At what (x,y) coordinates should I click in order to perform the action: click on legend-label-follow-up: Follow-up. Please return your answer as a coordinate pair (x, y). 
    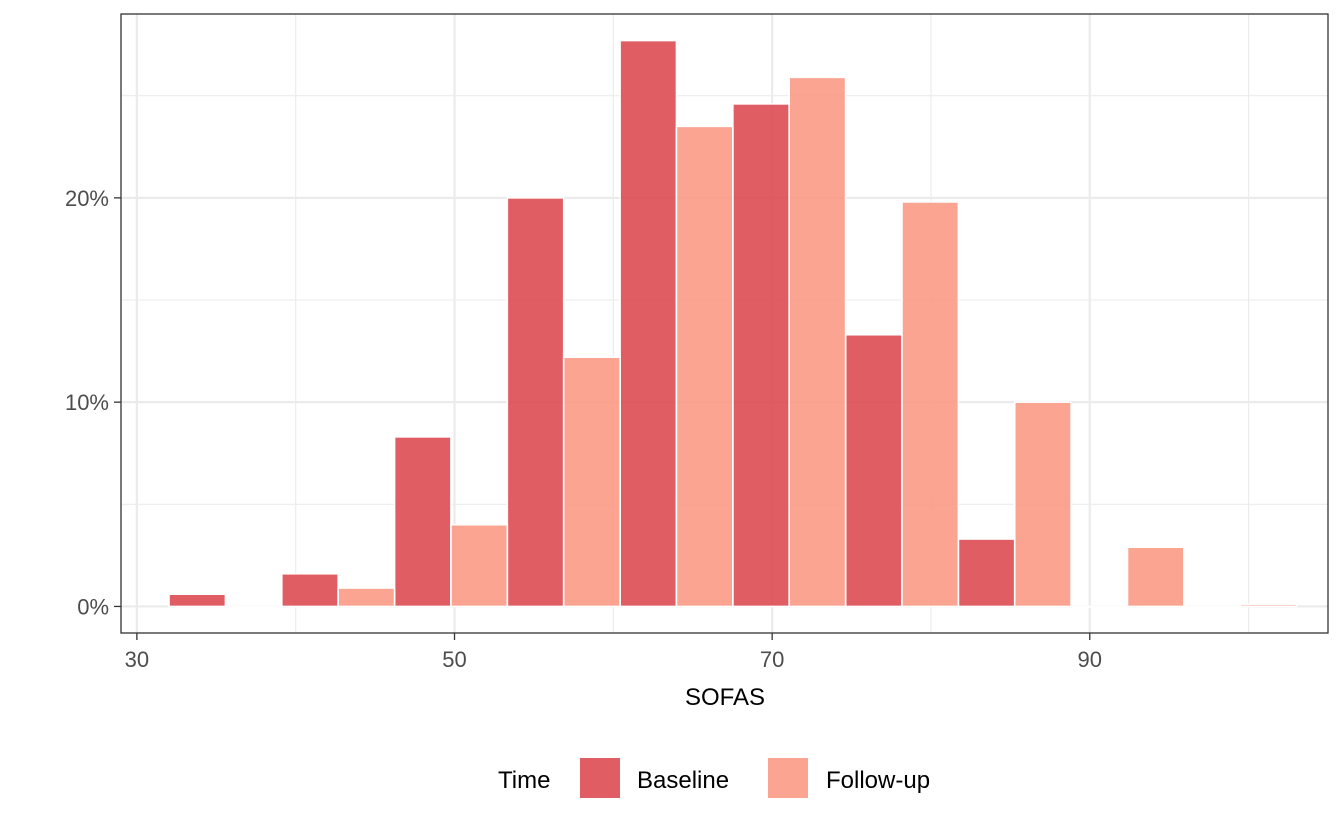
    Looking at the image, I should click on (878, 780).